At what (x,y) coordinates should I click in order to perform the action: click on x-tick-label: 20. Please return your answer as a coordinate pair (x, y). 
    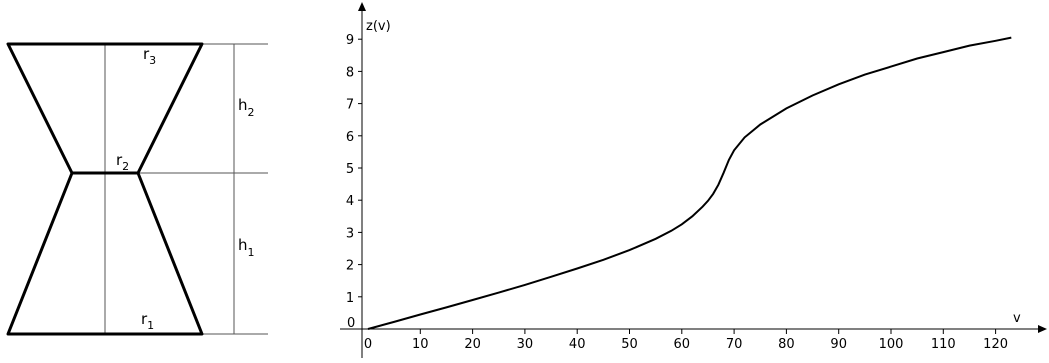
    Looking at the image, I should click on (472, 344).